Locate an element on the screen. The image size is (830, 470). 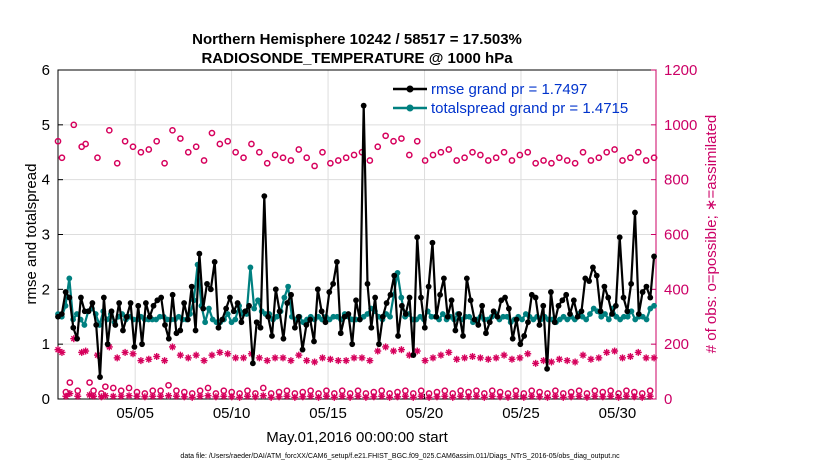
legend-rmse-marker is located at coordinates (410, 89).